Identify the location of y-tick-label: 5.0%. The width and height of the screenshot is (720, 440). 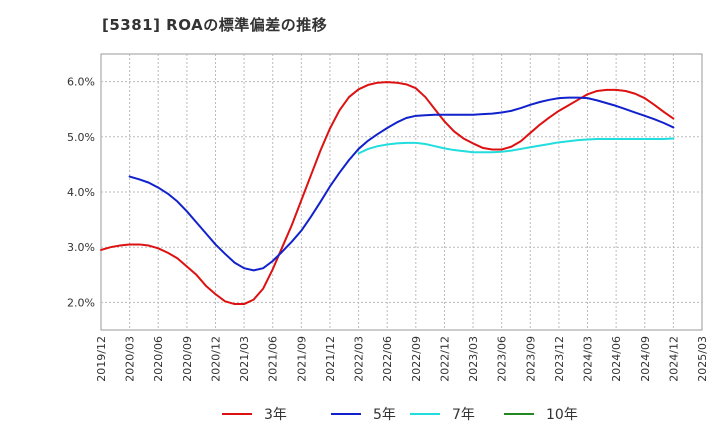
(81, 137).